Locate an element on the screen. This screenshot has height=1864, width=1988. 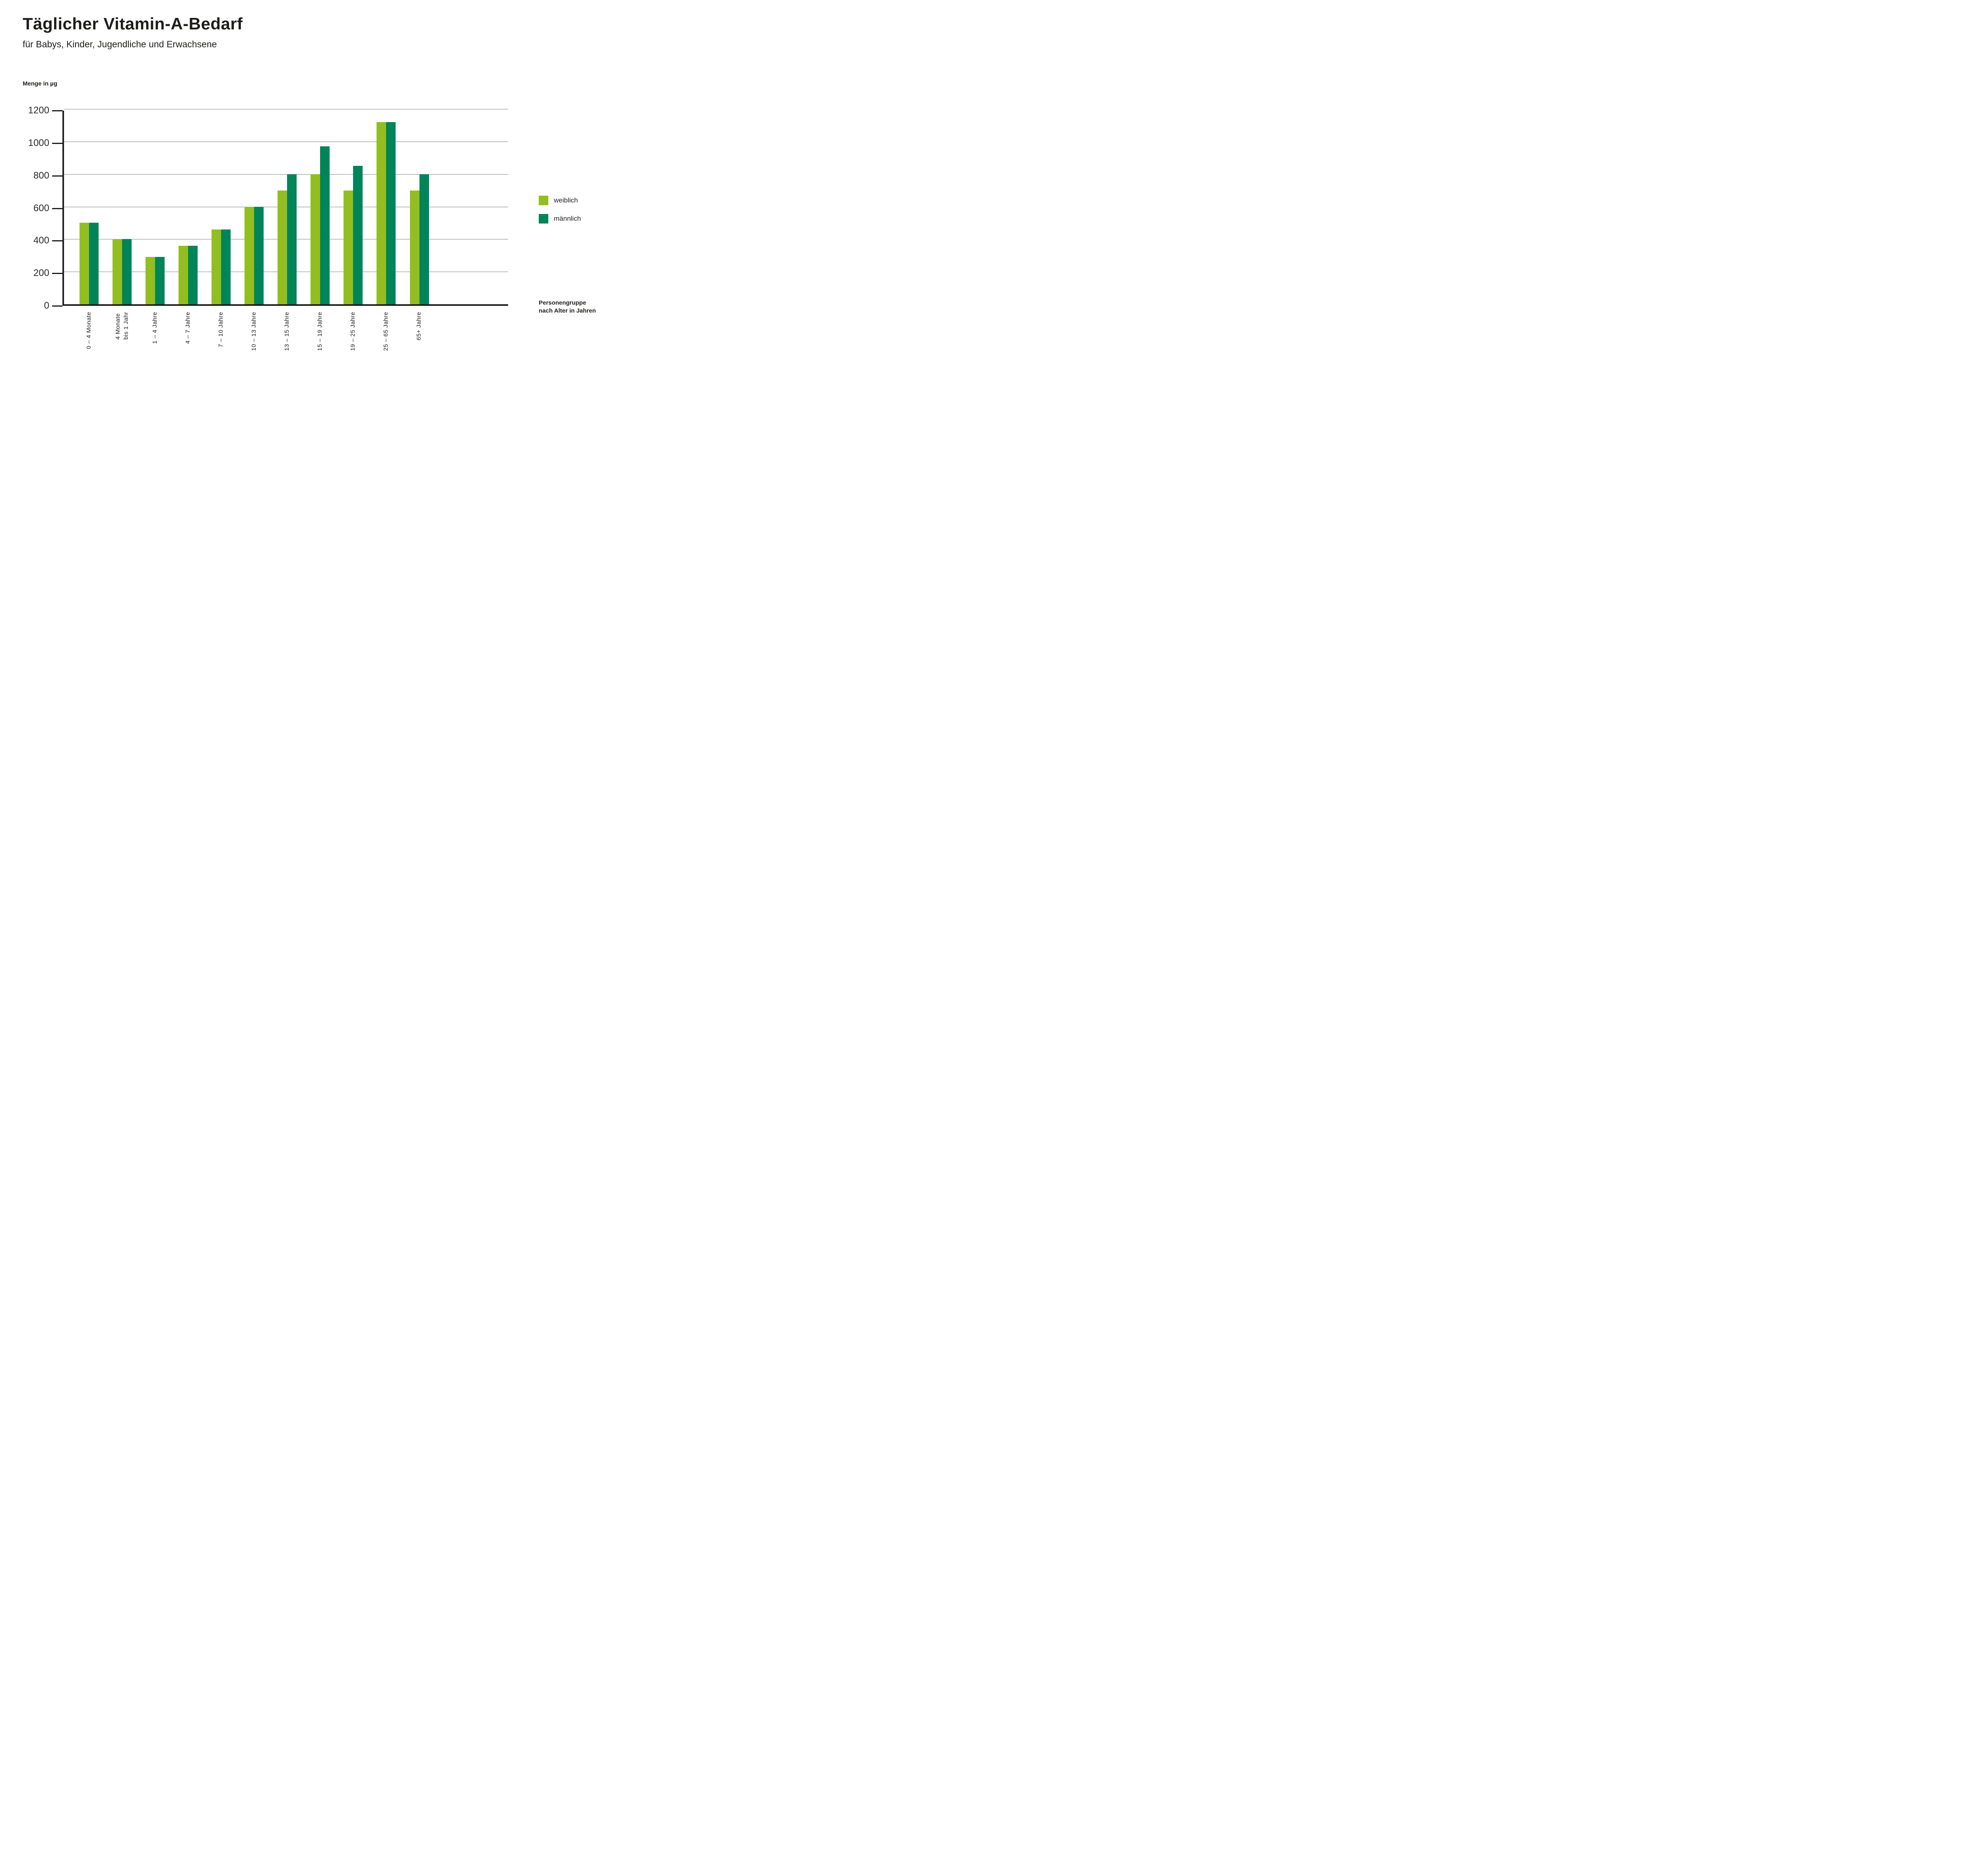
x-category-label-8: 15 – 19 Jahre is located at coordinates (320, 331).